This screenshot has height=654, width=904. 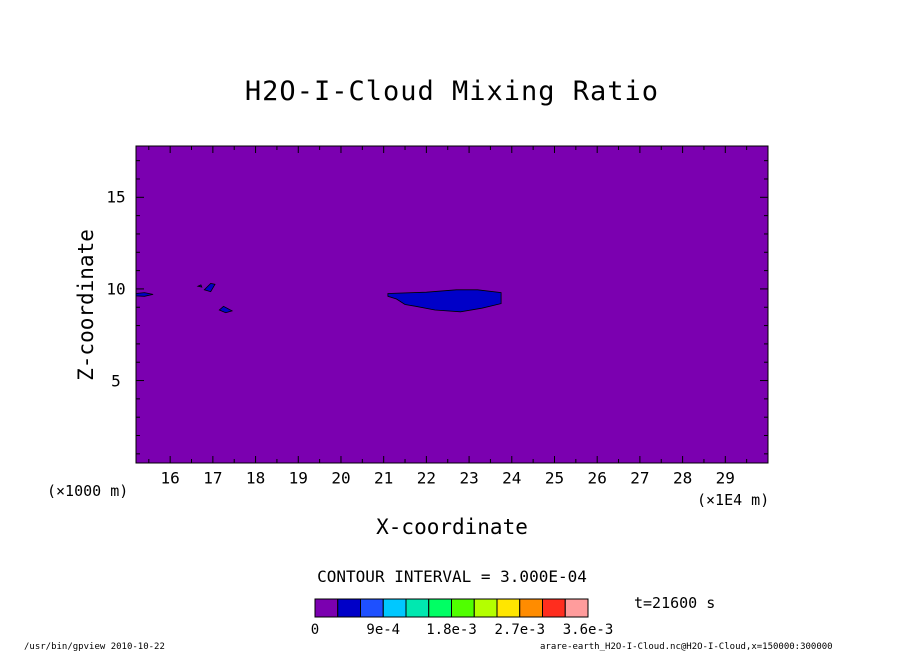 What do you see at coordinates (116, 289) in the screenshot?
I see `y-tick-label: 10` at bounding box center [116, 289].